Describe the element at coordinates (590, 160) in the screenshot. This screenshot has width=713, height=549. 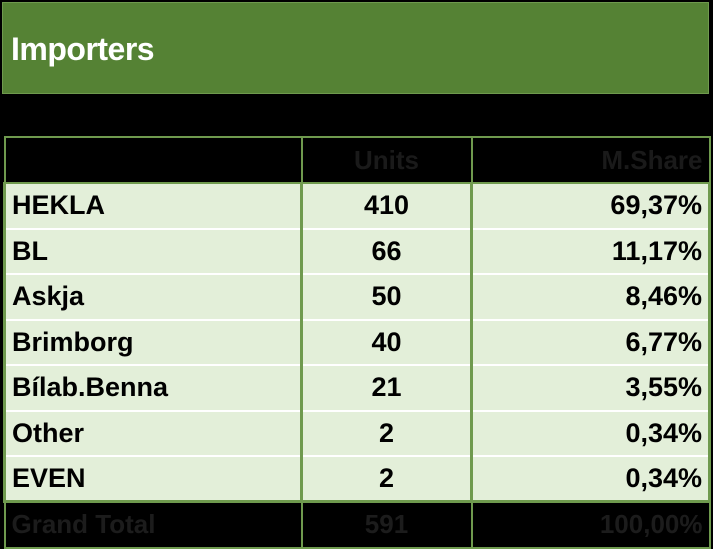
I see `header-share: M.Share` at that location.